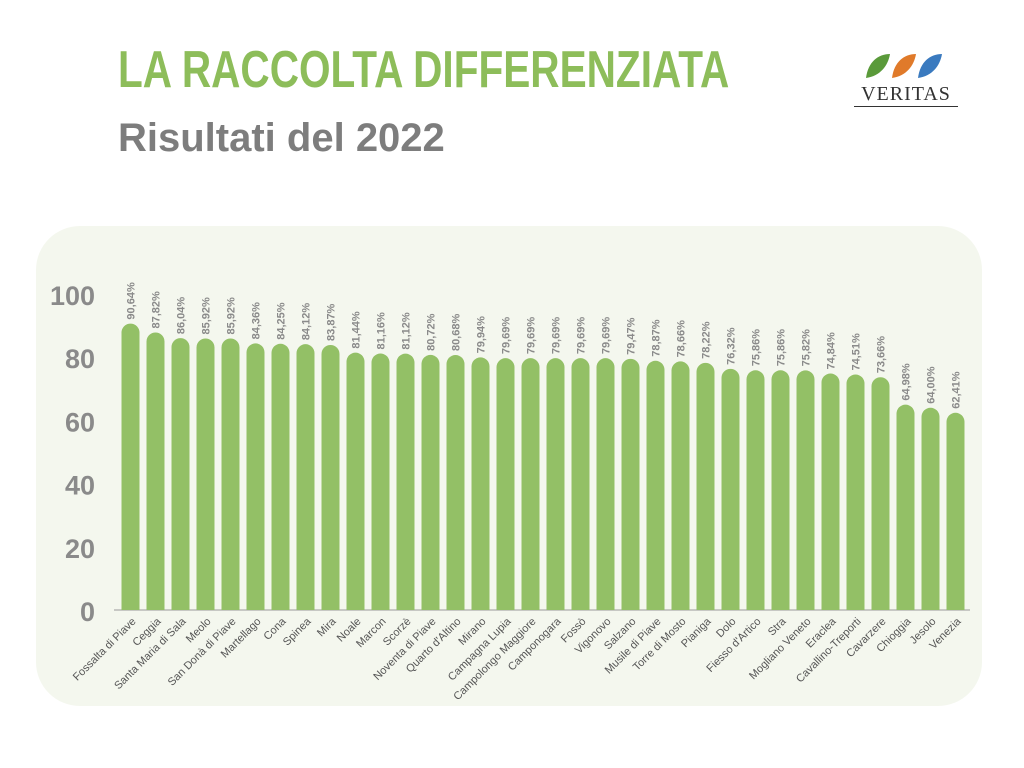 This screenshot has width=1024, height=768. I want to click on y-tick-label: 0, so click(87, 612).